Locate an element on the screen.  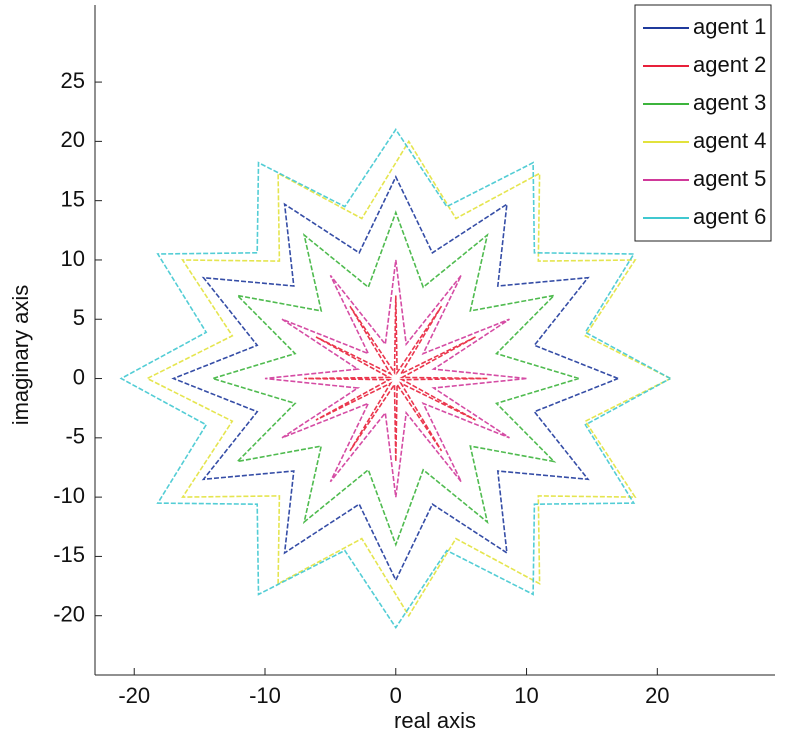
x-axis-label: real axis is located at coordinates (435, 720).